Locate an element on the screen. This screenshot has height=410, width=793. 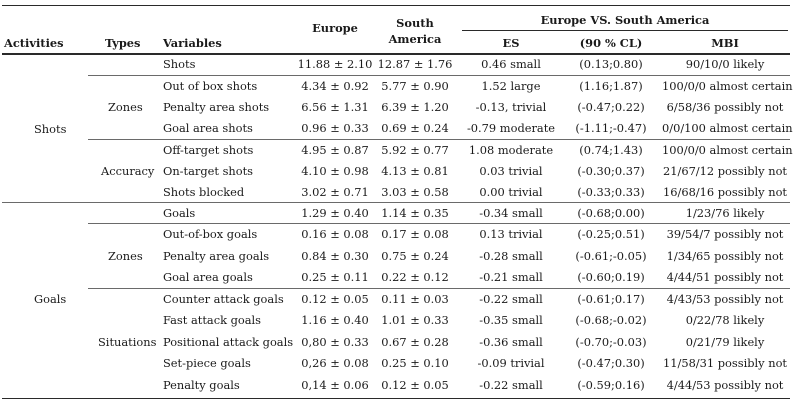
header-types: Types is located at coordinates (123, 43).